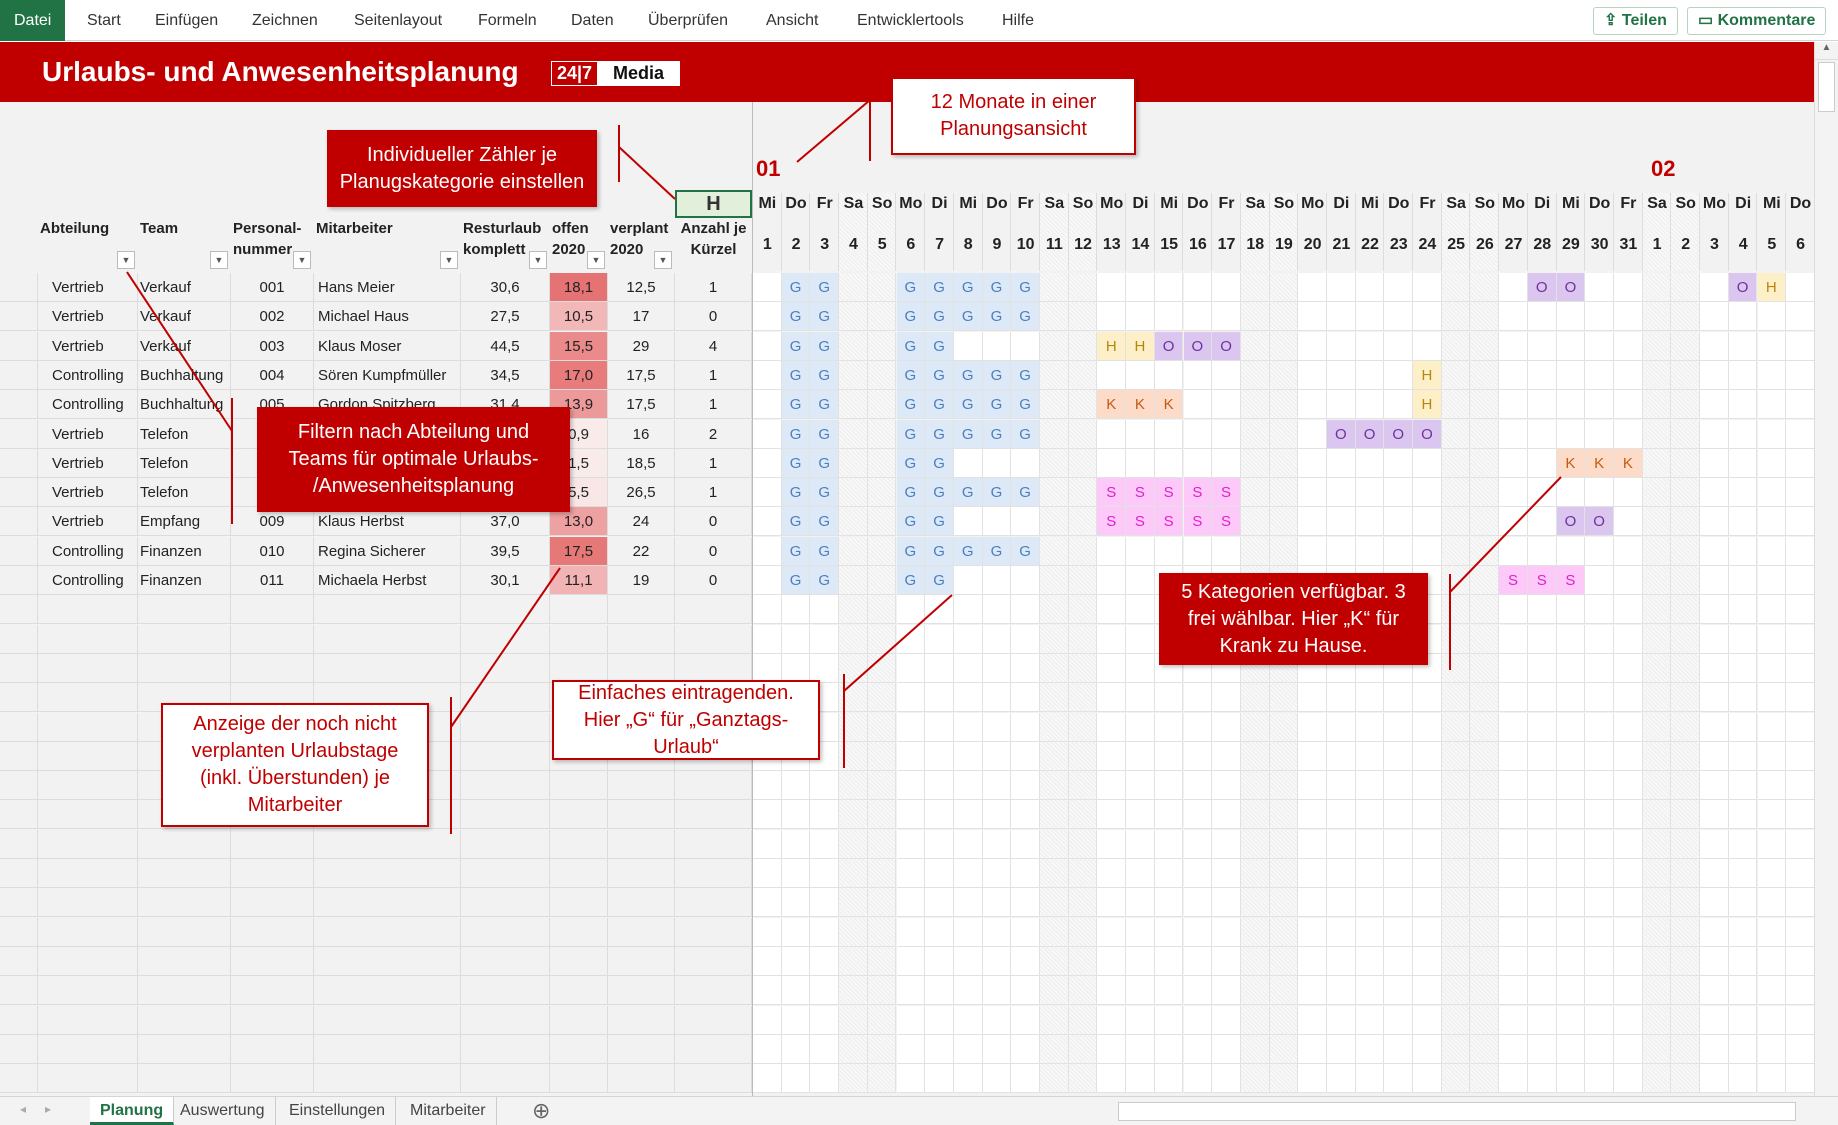 The height and width of the screenshot is (1125, 1838). Describe the element at coordinates (88, 434) in the screenshot. I see `cell-abteilung: Vertrieb` at that location.